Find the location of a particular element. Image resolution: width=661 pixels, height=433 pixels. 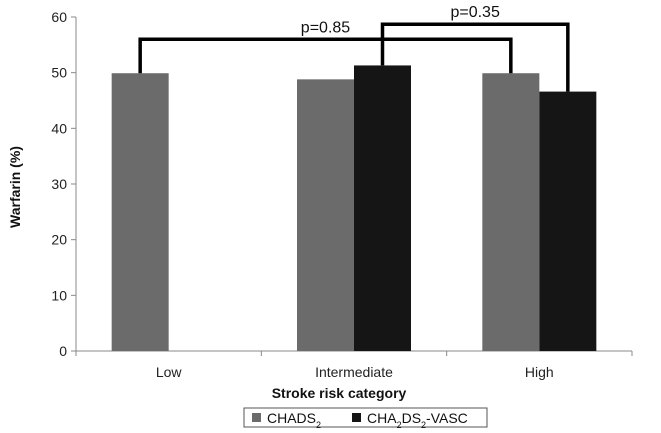

x-tick-label: Low is located at coordinates (169, 372).